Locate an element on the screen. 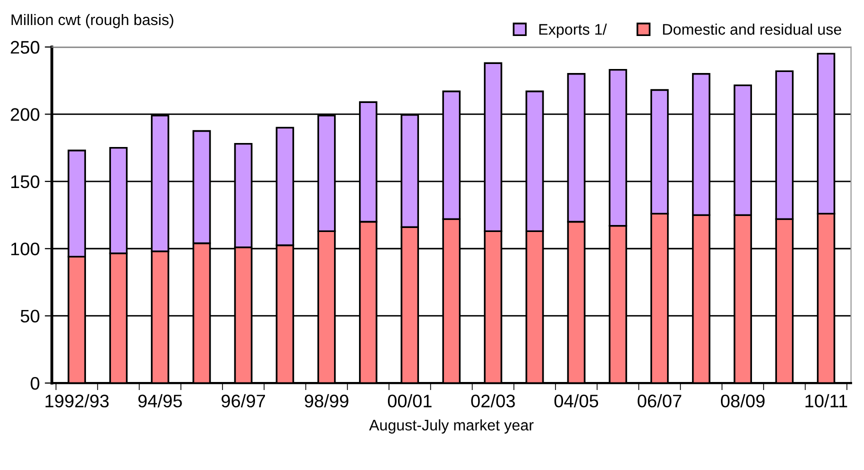 This screenshot has height=470, width=864. x-tick-label: 08/09 is located at coordinates (742, 401).